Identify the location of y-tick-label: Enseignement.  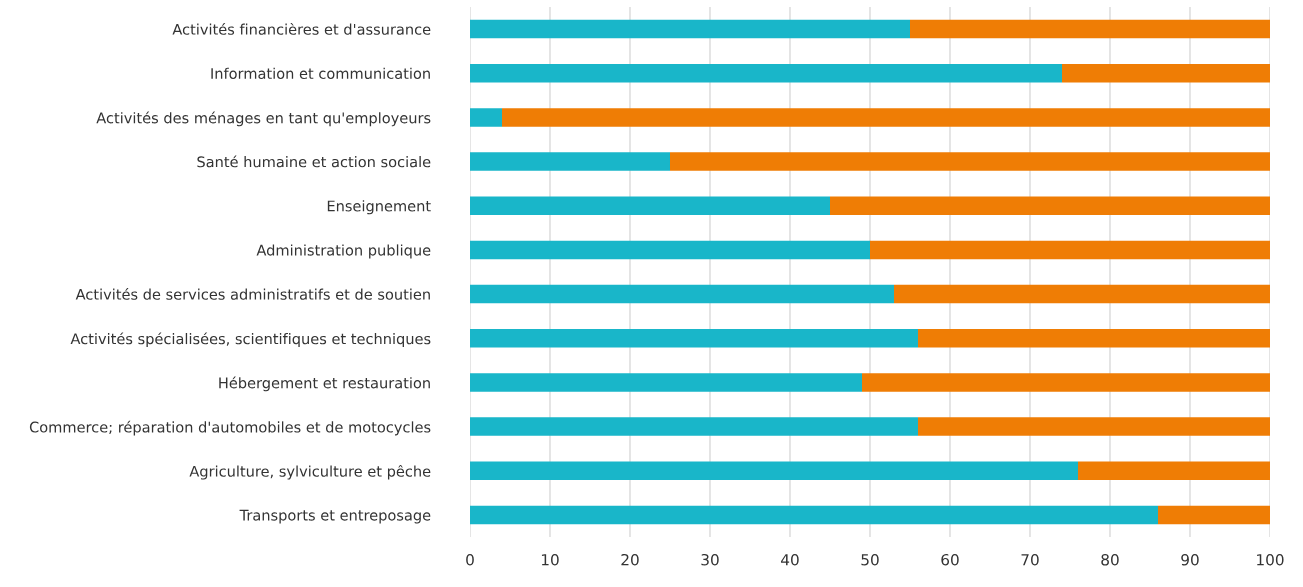
(379, 207).